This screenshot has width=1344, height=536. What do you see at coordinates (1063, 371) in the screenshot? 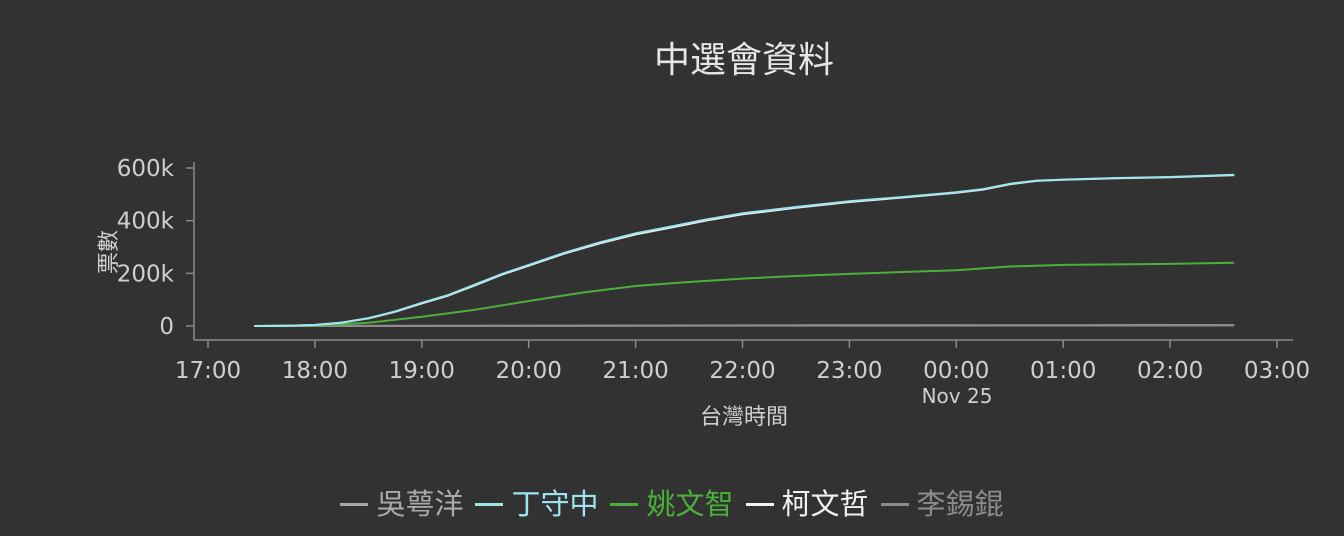
I see `x-tick-label: 01:00` at bounding box center [1063, 371].